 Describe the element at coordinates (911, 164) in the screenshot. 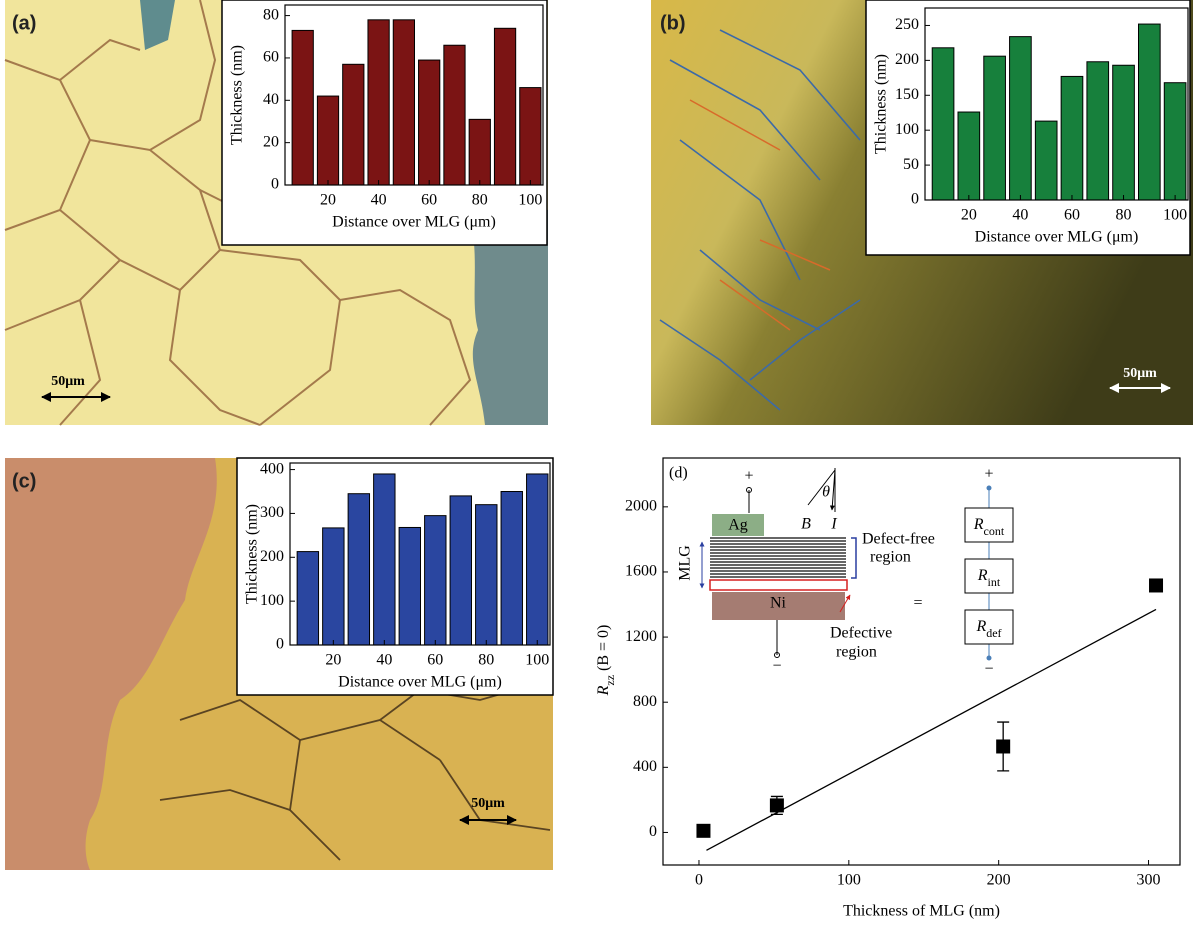

I see `y-tick-label: 50` at that location.